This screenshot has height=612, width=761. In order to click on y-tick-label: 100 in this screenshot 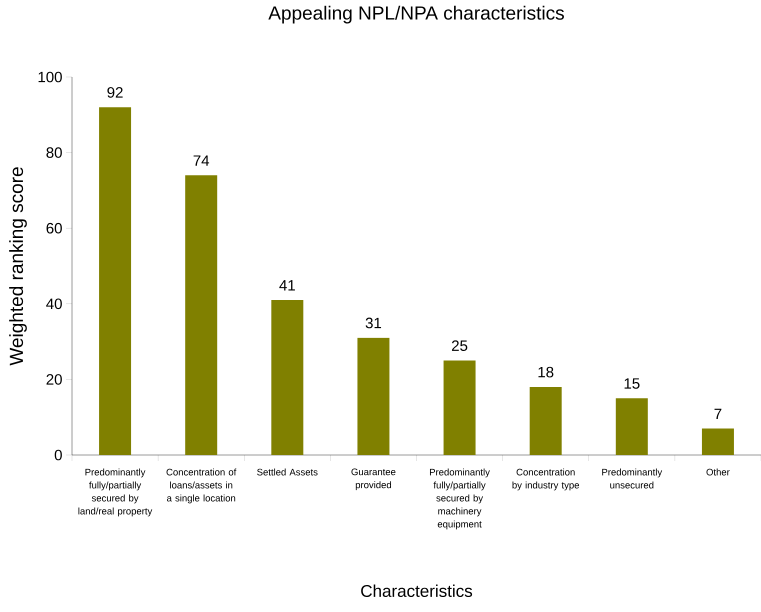, I will do `click(50, 77)`.